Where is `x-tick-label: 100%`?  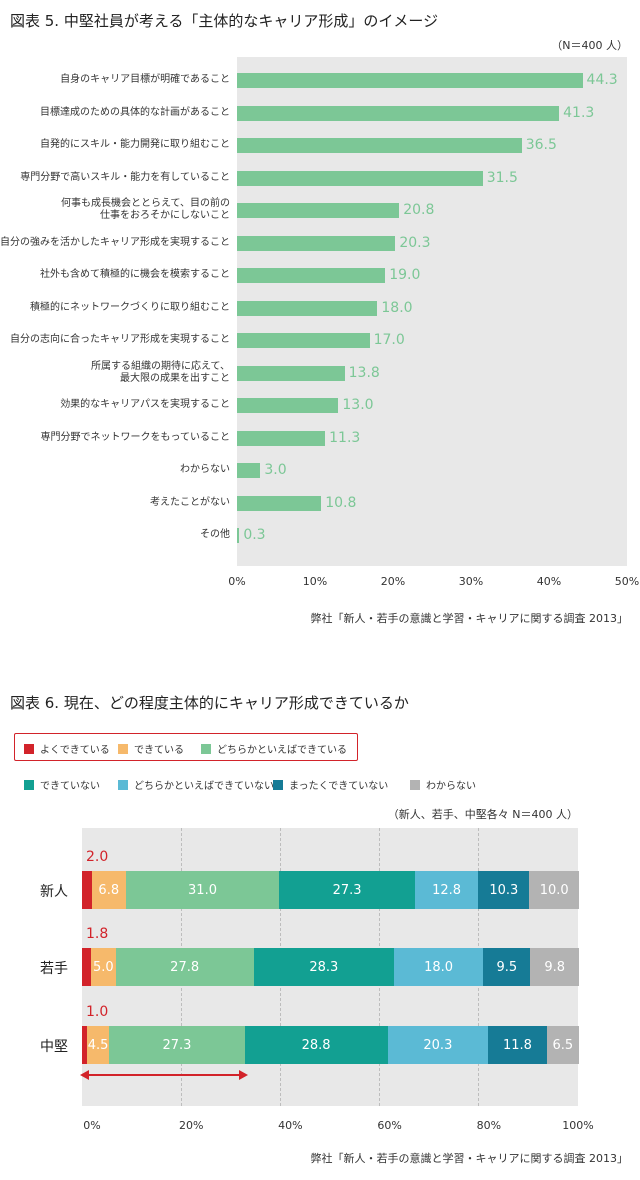 x-tick-label: 100% is located at coordinates (578, 1125).